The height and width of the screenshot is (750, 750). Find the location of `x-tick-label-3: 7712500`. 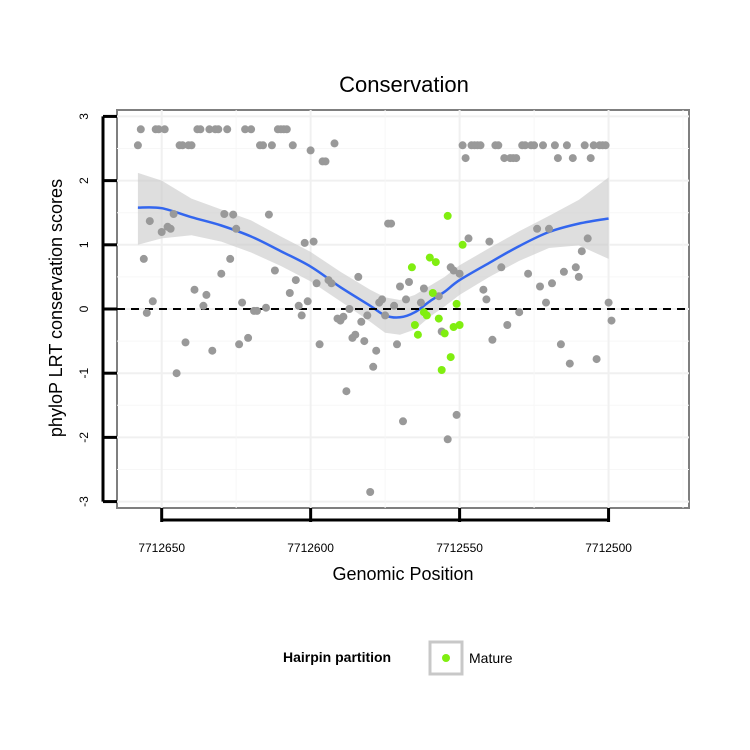

x-tick-label-3: 7712500 is located at coordinates (608, 548).